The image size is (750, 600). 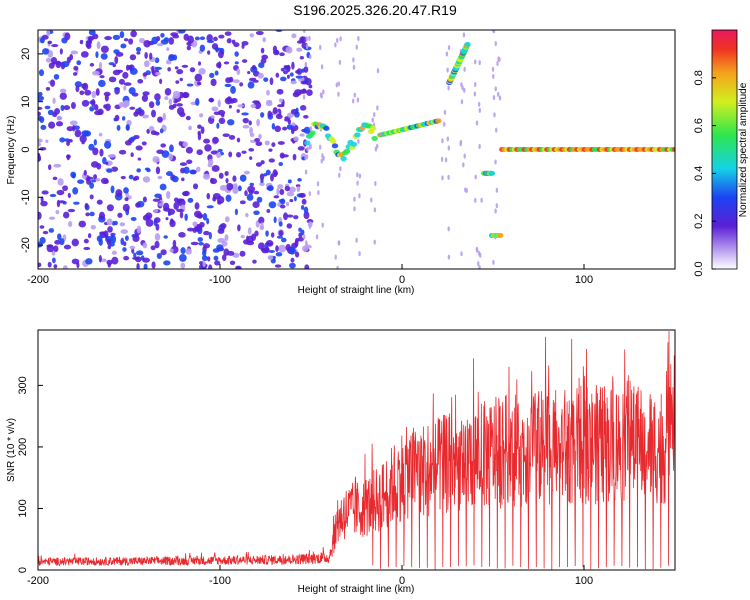 I want to click on colorbar-label: Normalized spectral amplitude, so click(x=743, y=149).